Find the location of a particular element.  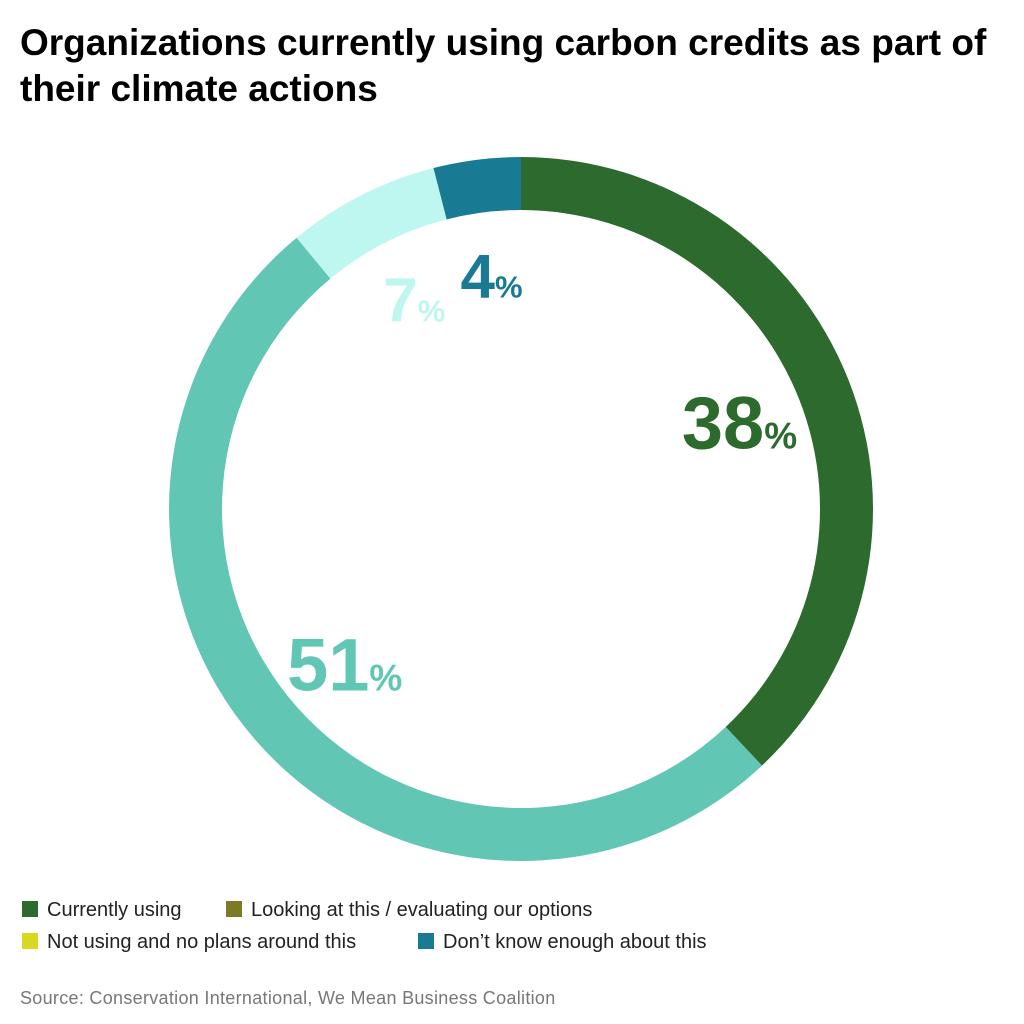

data-label: 4% is located at coordinates (492, 277).